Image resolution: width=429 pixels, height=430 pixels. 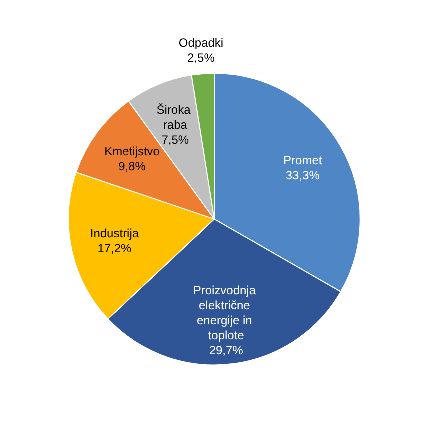 What do you see at coordinates (132, 166) in the screenshot?
I see `data-label: 9,8%` at bounding box center [132, 166].